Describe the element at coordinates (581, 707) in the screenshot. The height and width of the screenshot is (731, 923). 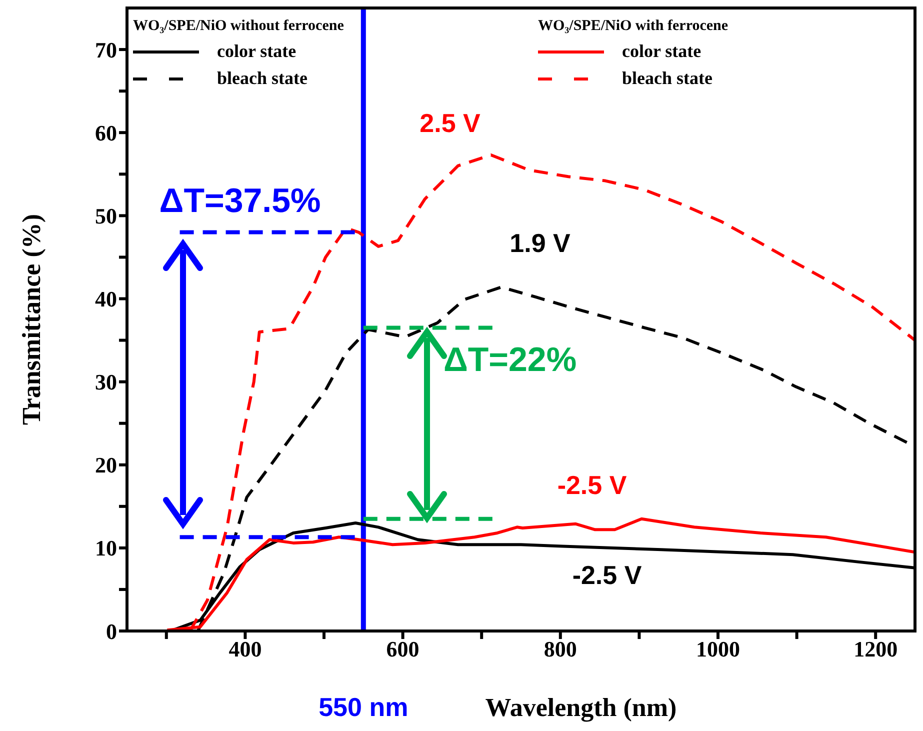
I see `x-axis-title: Wavelength (nm)` at that location.